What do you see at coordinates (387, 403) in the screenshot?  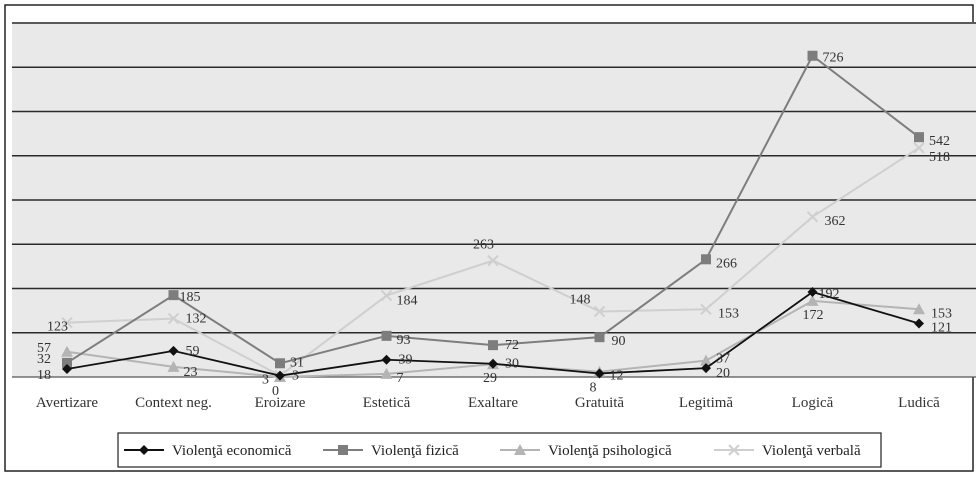 I see `x-tick-label: Estetică` at bounding box center [387, 403].